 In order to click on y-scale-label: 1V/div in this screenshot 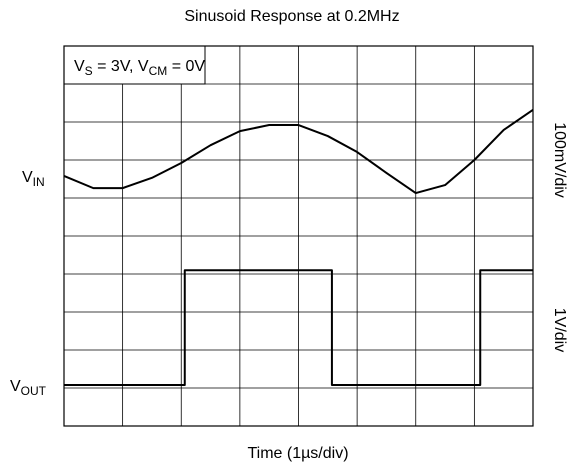, I will do `click(559, 330)`.